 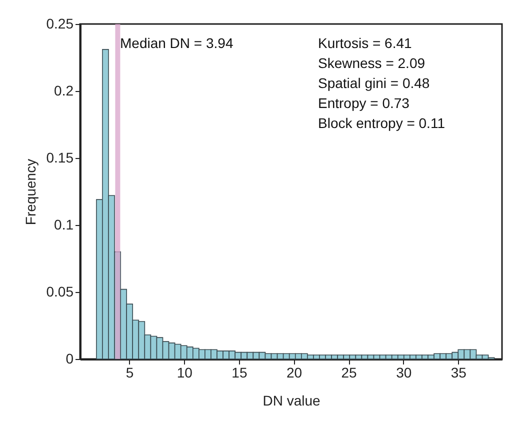 What do you see at coordinates (404, 372) in the screenshot?
I see `x-tick-label: 30` at bounding box center [404, 372].